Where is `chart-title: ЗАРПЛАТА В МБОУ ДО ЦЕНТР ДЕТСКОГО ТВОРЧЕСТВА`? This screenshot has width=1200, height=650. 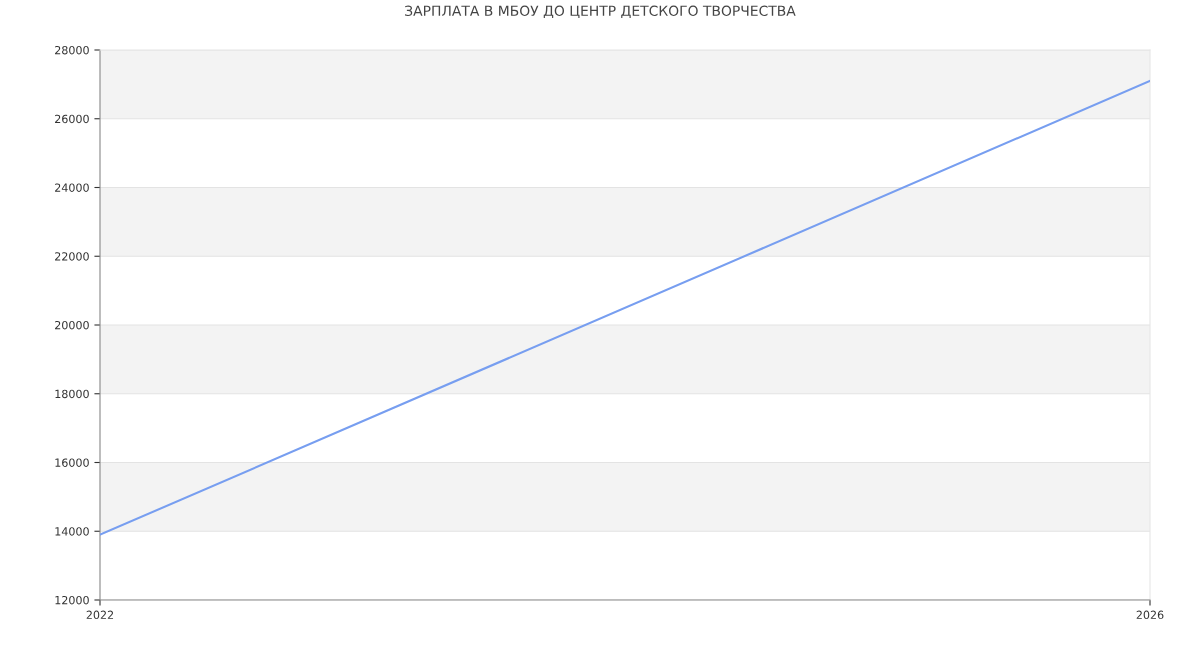
chart-title: ЗАРПЛАТА В МБОУ ДО ЦЕНТР ДЕТСКОГО ТВОРЧЕСТВА is located at coordinates (600, 12).